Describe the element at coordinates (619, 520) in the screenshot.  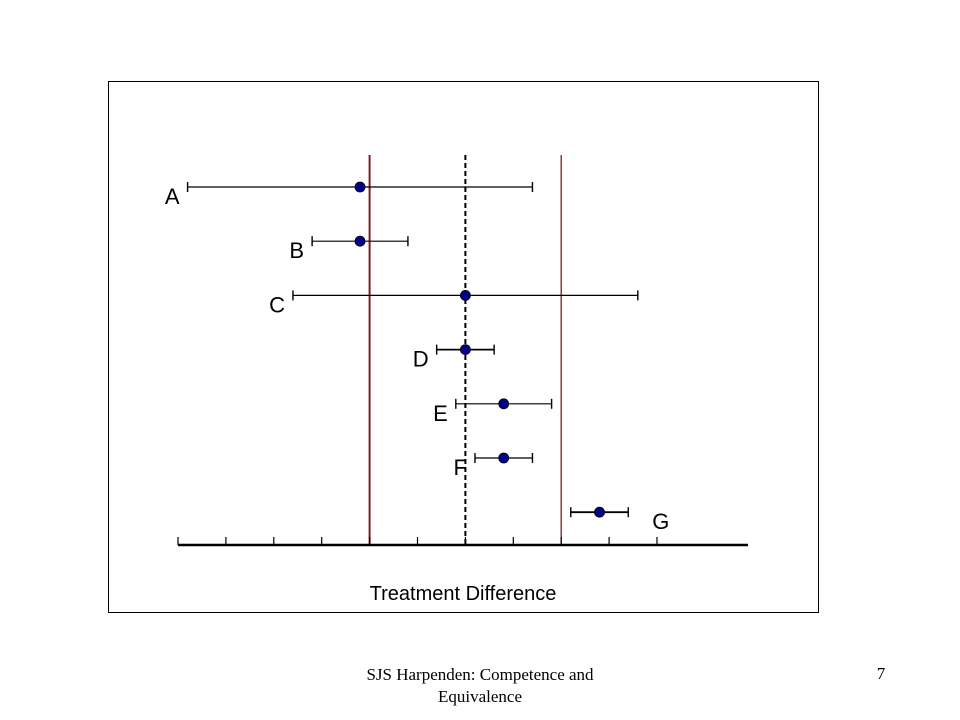
I see `study-row-g: G` at that location.